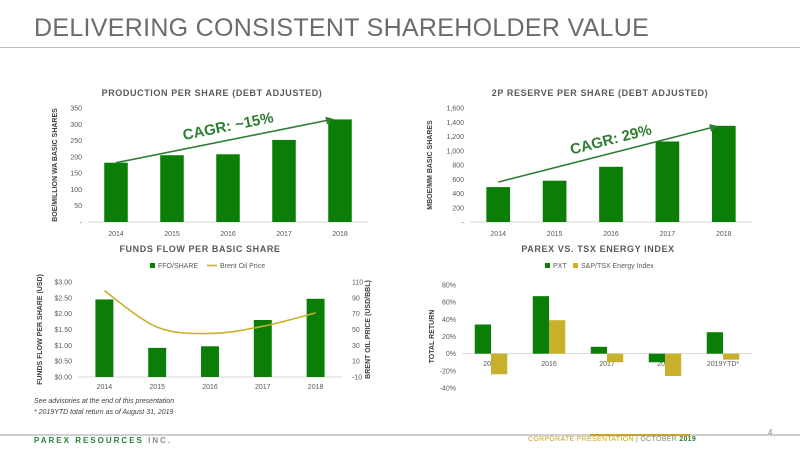 The image size is (800, 450). What do you see at coordinates (449, 286) in the screenshot?
I see `chart4-ytick-label: 80%` at bounding box center [449, 286].